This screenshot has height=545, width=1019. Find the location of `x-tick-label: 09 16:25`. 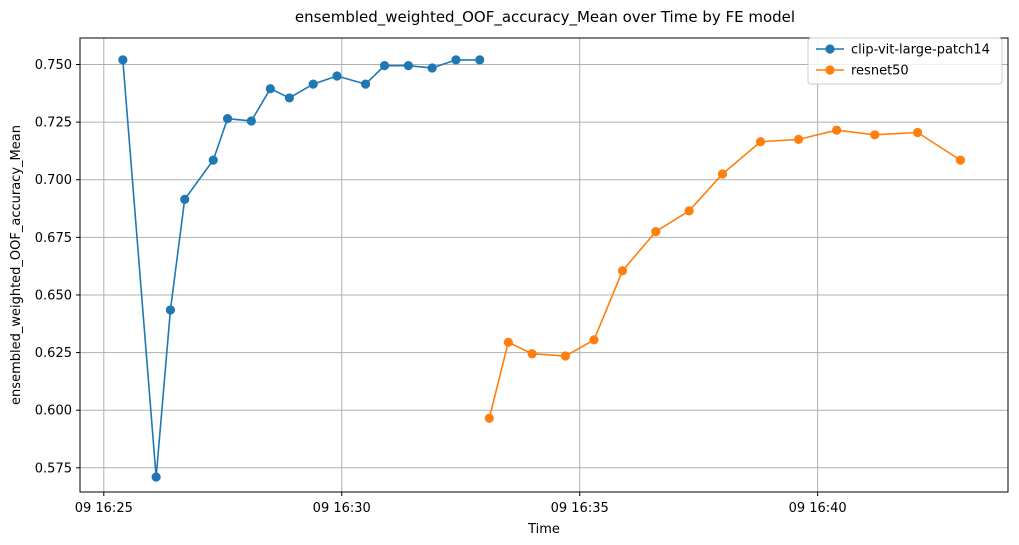

x-tick-label: 09 16:25 is located at coordinates (104, 508).